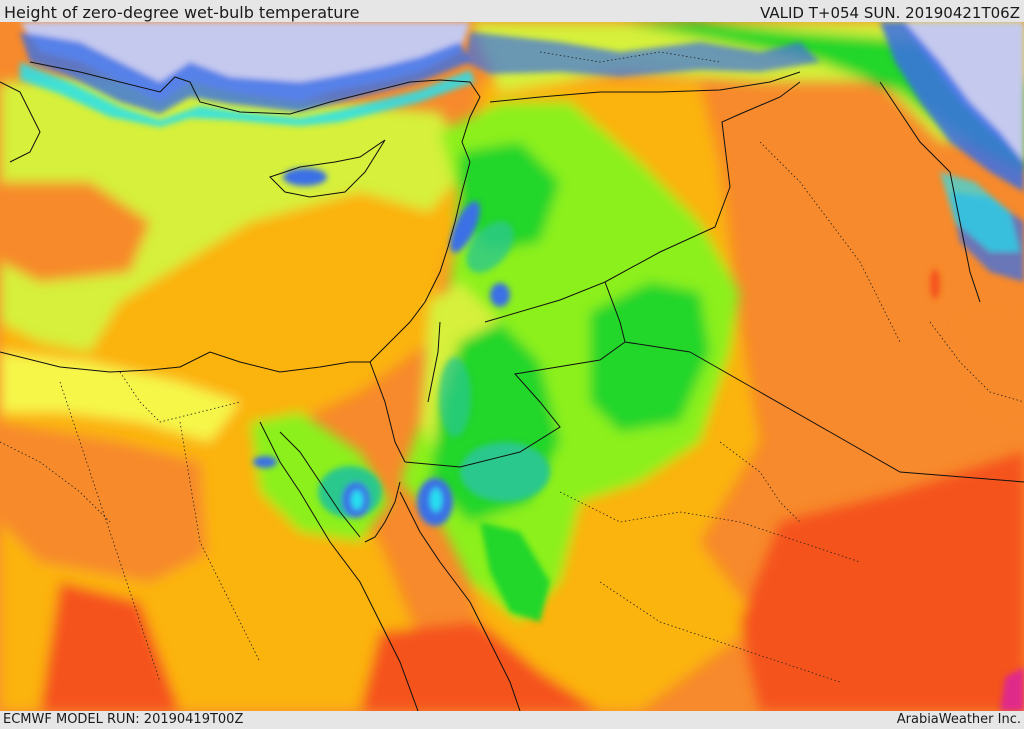 Image resolution: width=1024 pixels, height=729 pixels. What do you see at coordinates (320, 484) in the screenshot?
I see `coastline-gulf-of-suez` at bounding box center [320, 484].